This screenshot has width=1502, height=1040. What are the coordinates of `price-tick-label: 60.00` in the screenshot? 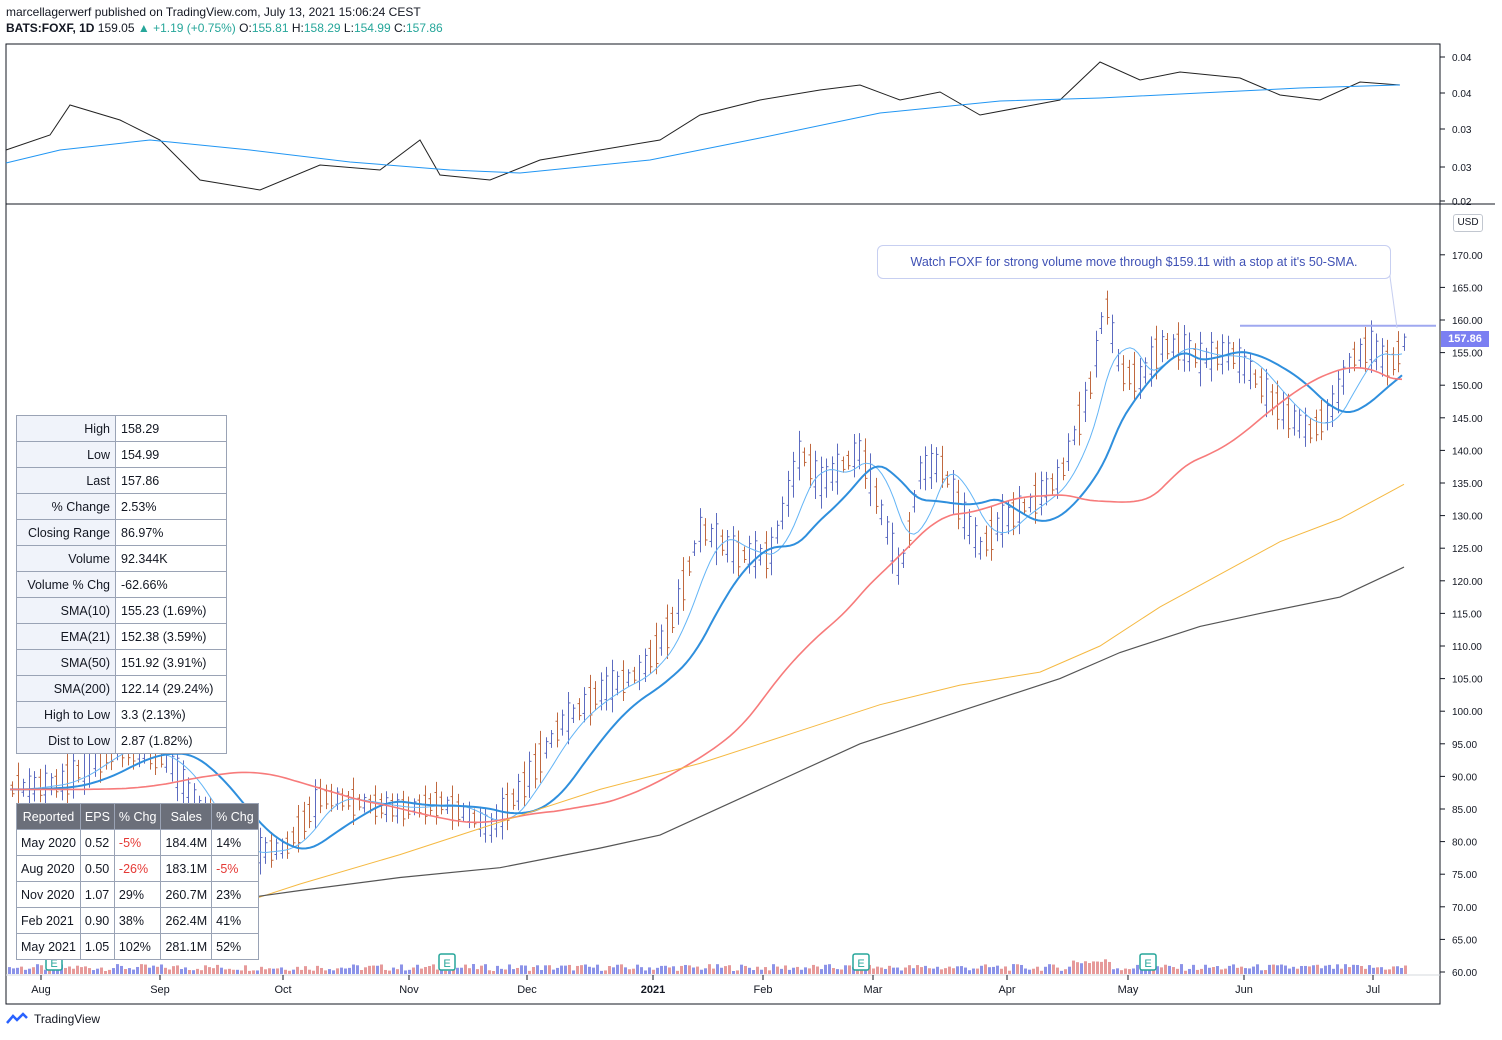 It's located at (1464, 973).